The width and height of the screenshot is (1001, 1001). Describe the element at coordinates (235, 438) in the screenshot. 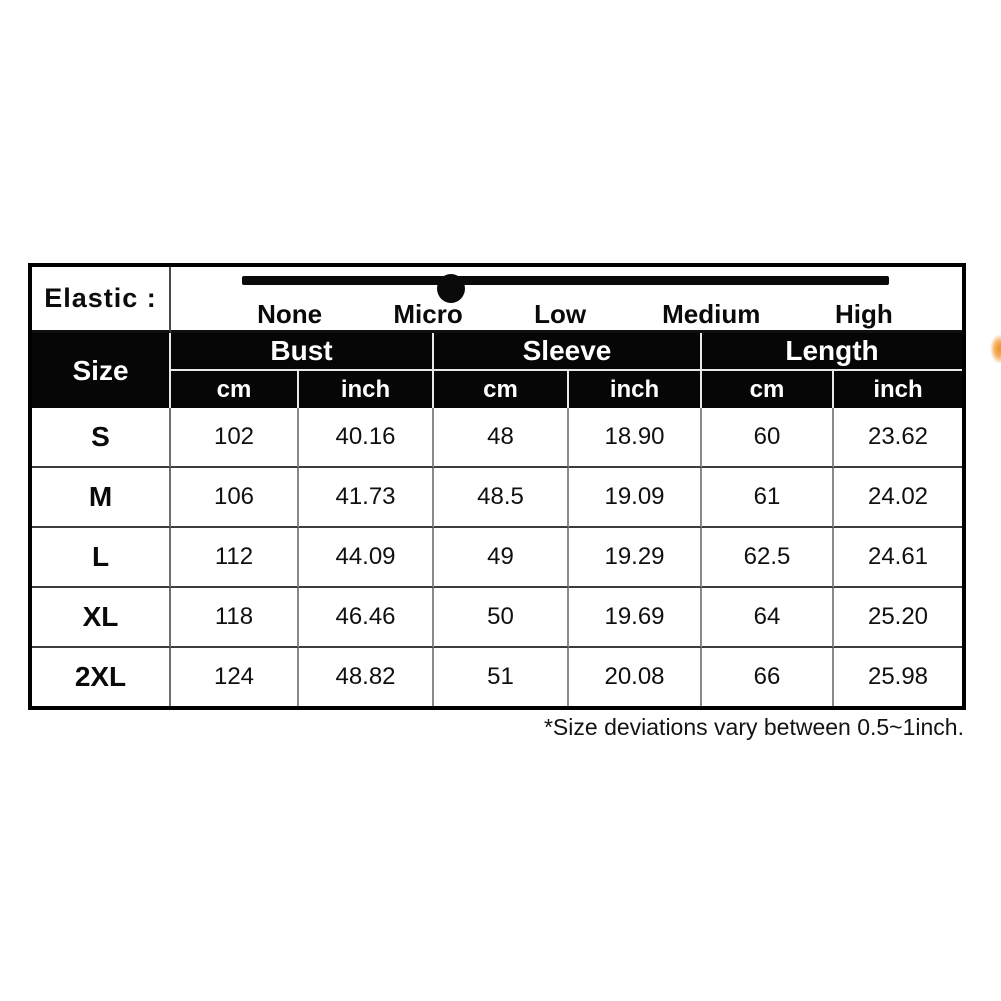

I see `measurement-cell: 102` at that location.